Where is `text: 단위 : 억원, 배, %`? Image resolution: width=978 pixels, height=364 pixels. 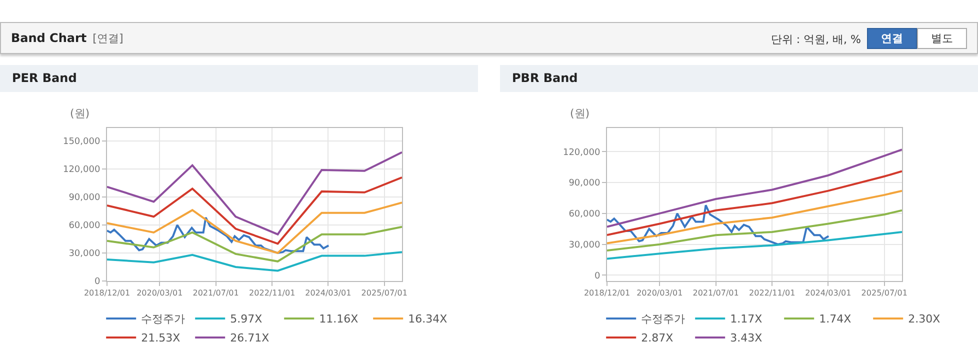
text: 단위 : 억원, 배, % is located at coordinates (815, 39).